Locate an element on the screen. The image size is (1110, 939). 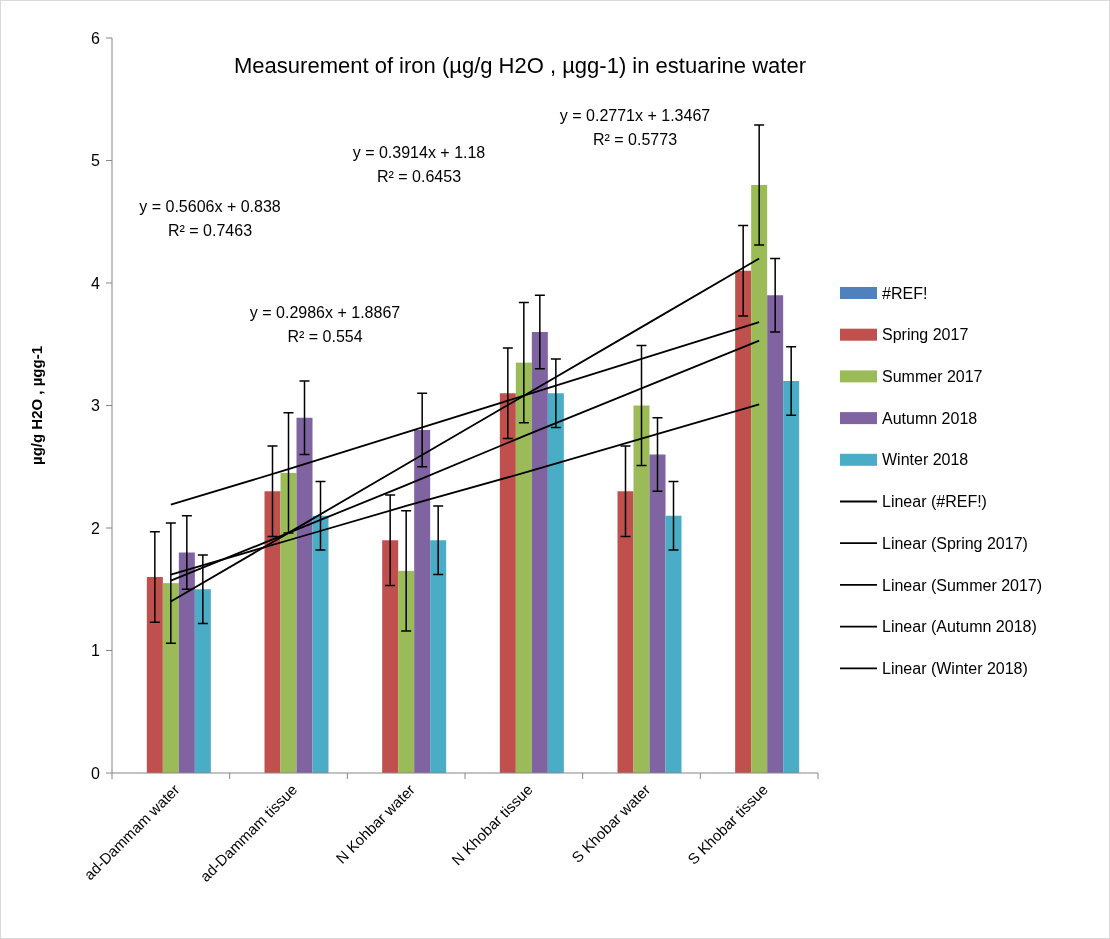
y-tick-label: 0 is located at coordinates (96, 773).